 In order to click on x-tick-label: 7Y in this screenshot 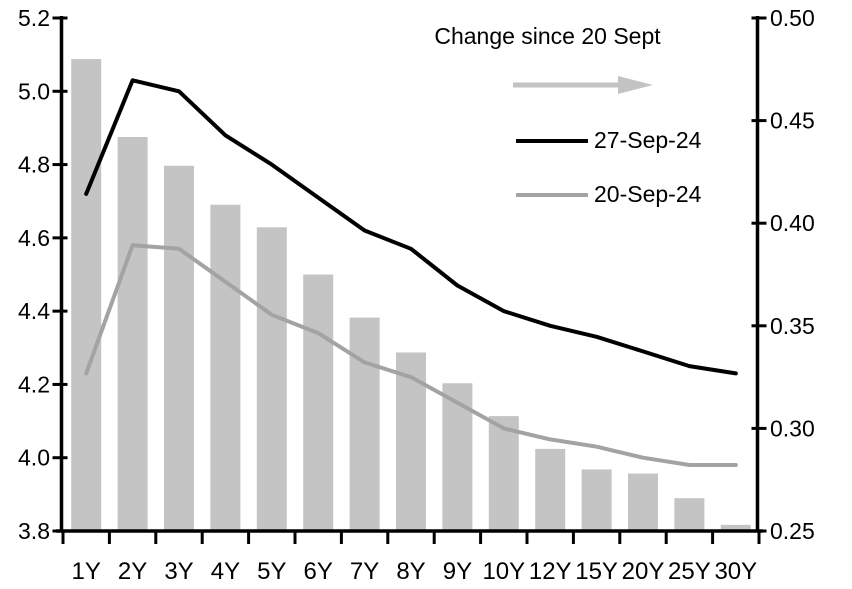, I will do `click(364, 571)`.